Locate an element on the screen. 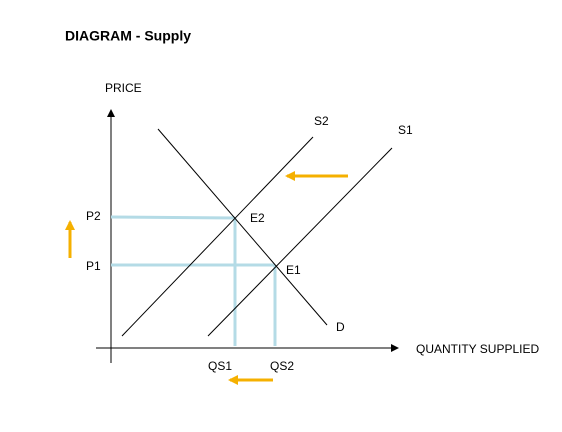 This screenshot has height=432, width=562. quantity-label: QS2 is located at coordinates (282, 366).